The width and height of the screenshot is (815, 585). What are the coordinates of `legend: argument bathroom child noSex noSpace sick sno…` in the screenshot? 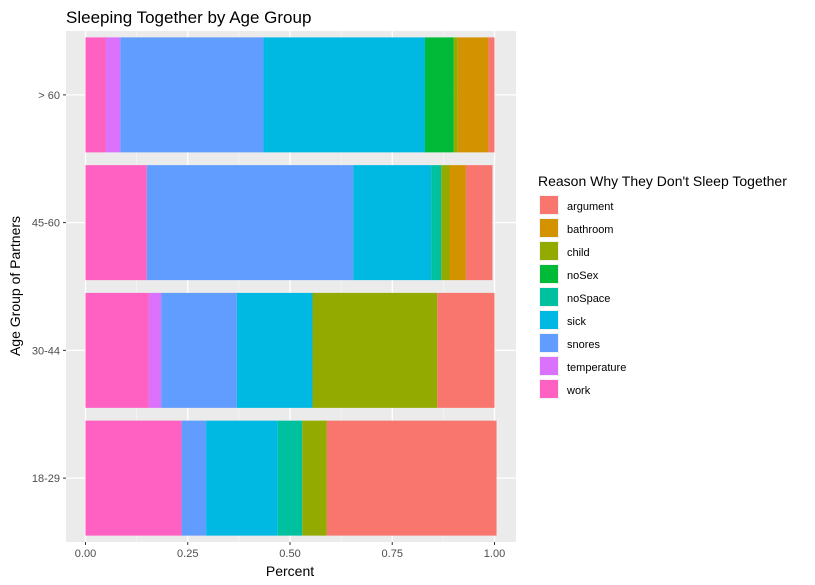 It's located at (582, 297).